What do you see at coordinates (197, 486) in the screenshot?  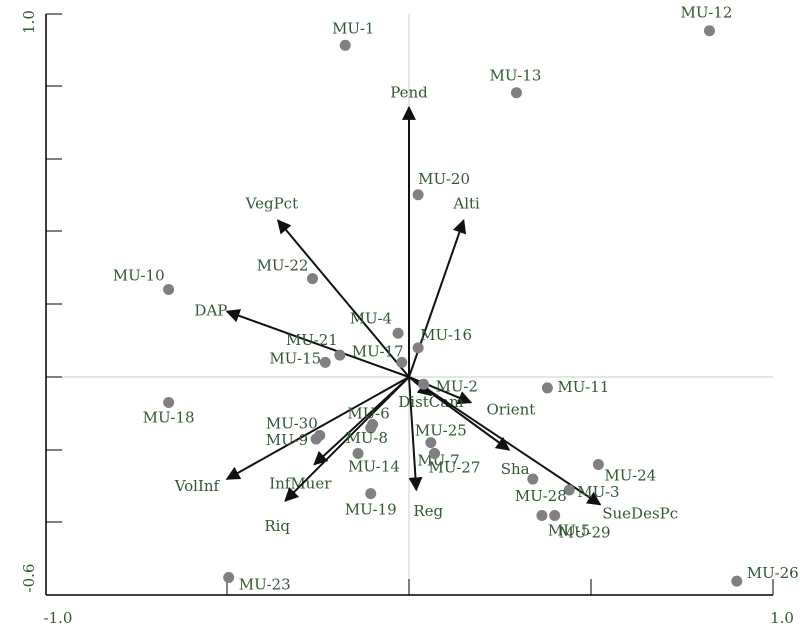 I see `vector-label-volinf: VolInf` at bounding box center [197, 486].